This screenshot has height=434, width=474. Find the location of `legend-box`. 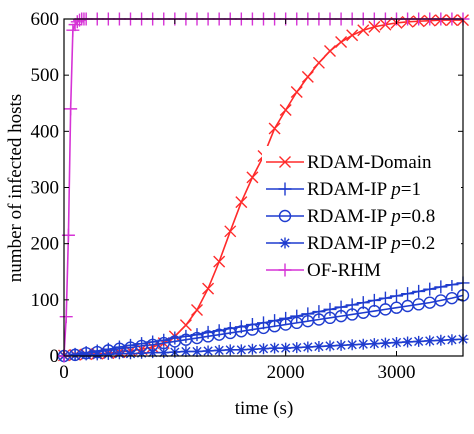

legend-box is located at coordinates (361, 213).